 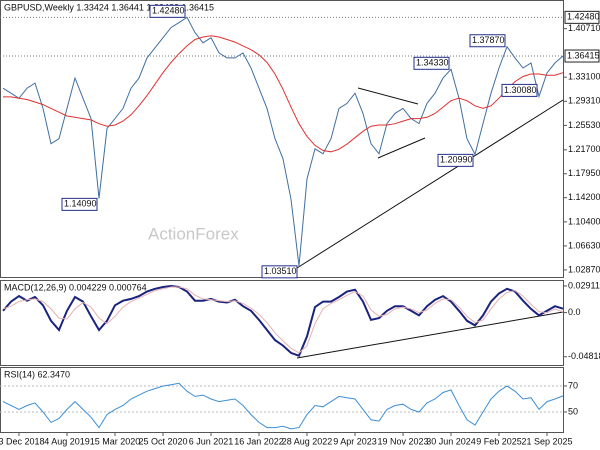 What do you see at coordinates (22, 441) in the screenshot?
I see `x-tick-label: 23 Dec 2018` at bounding box center [22, 441].